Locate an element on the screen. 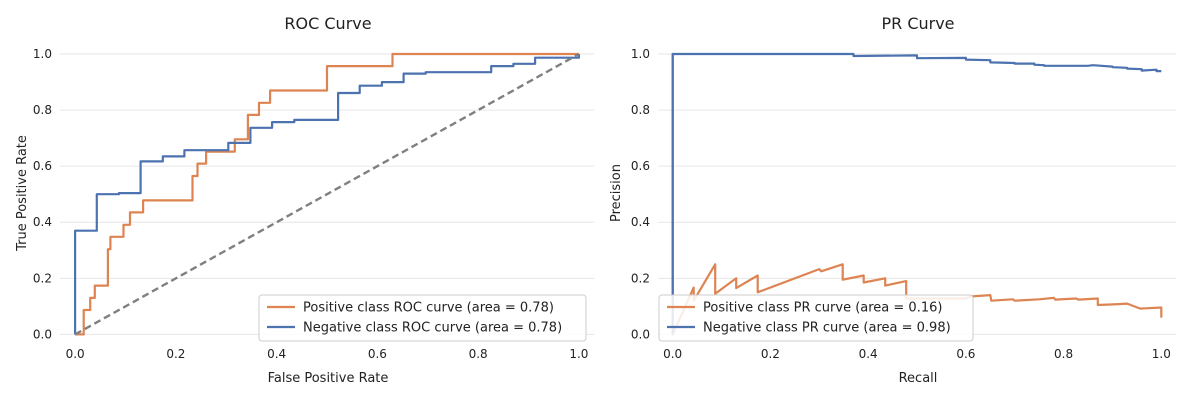 The image size is (1200, 404). roc-legend-box is located at coordinates (422, 318).